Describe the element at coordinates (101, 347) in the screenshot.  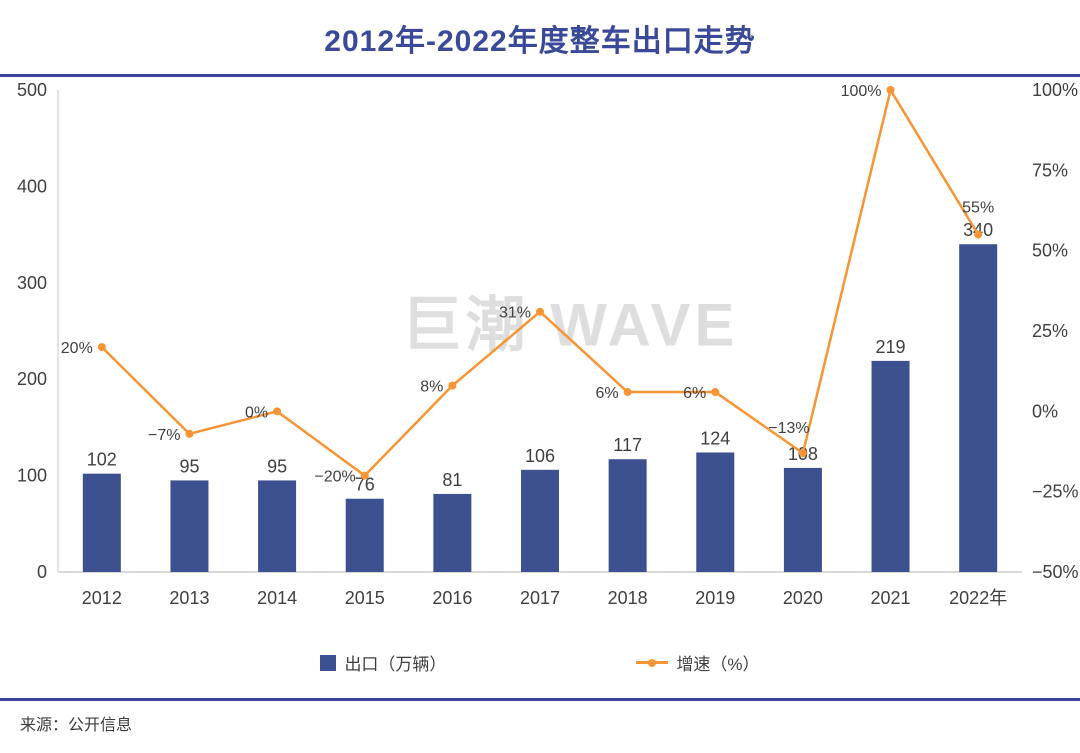
I see `growth-point-2012` at that location.